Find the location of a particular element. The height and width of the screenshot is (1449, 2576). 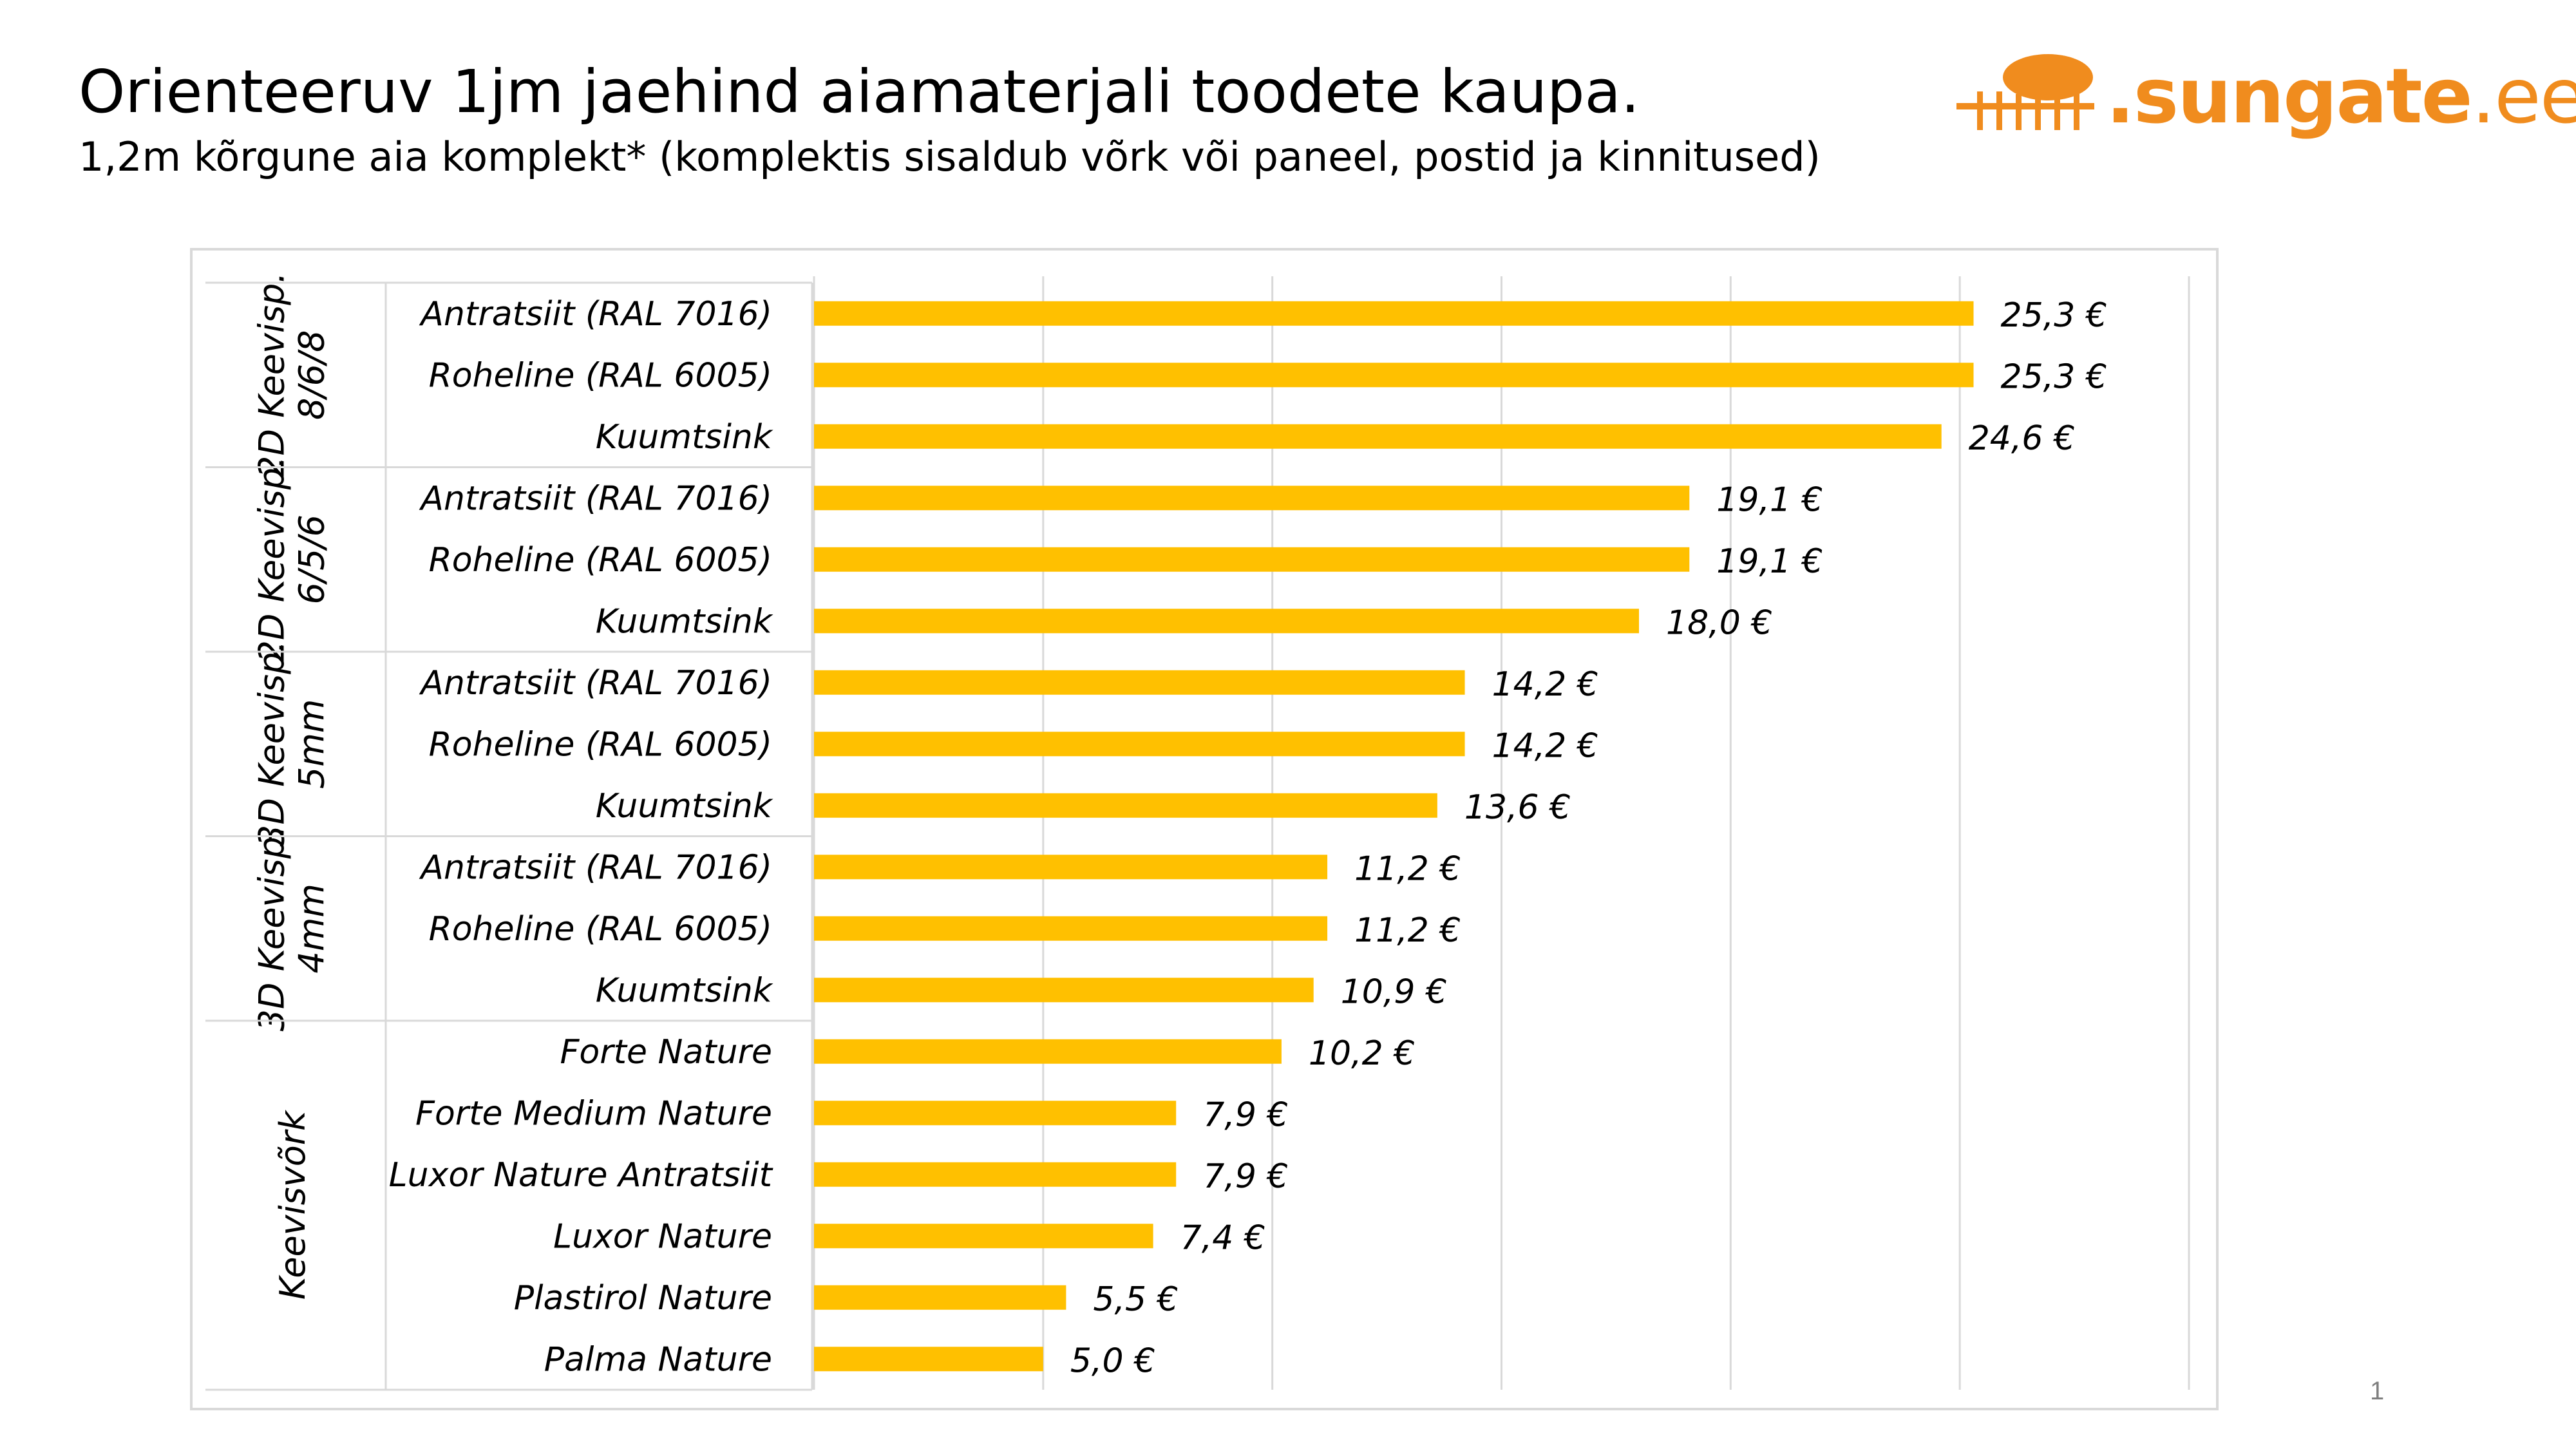

data-label: 13,6 € is located at coordinates (1517, 808).